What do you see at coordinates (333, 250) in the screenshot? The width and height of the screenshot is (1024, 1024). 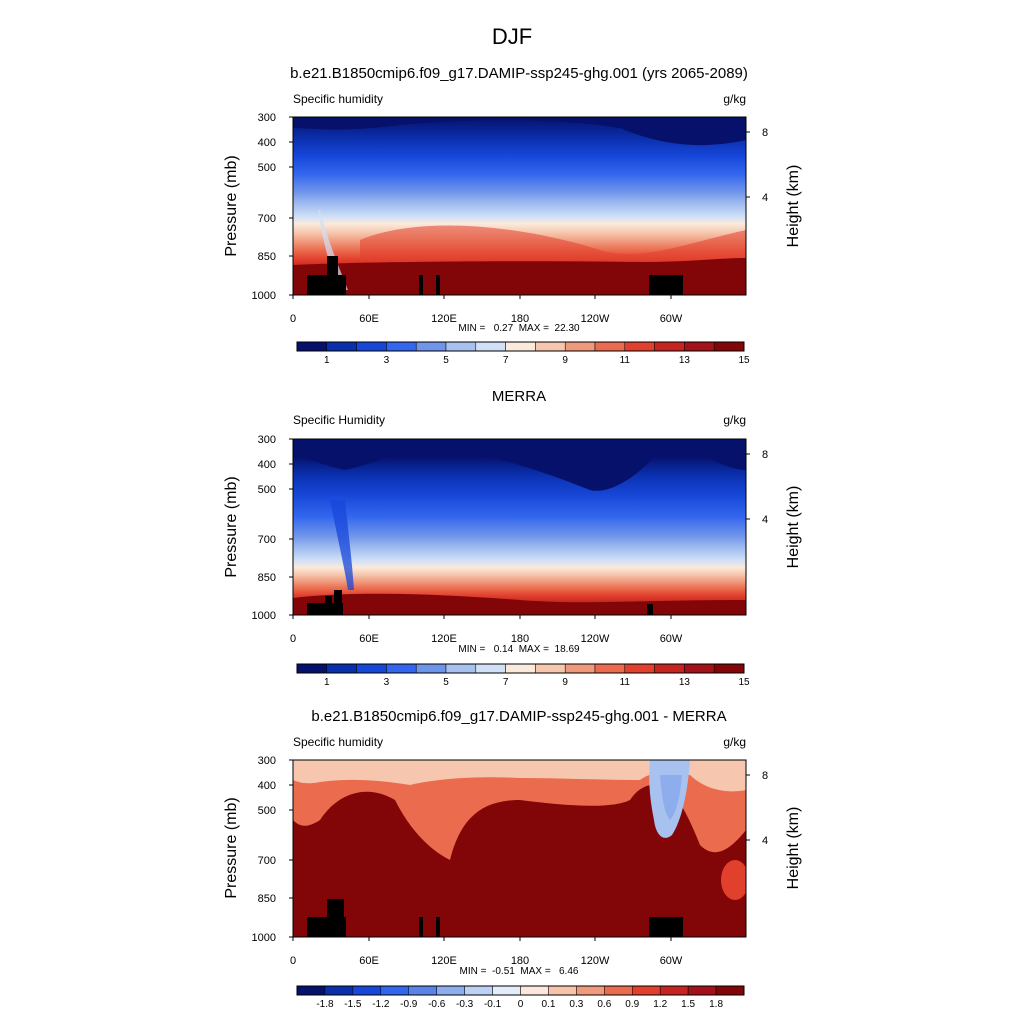 I see `contour-africa-plume` at bounding box center [333, 250].